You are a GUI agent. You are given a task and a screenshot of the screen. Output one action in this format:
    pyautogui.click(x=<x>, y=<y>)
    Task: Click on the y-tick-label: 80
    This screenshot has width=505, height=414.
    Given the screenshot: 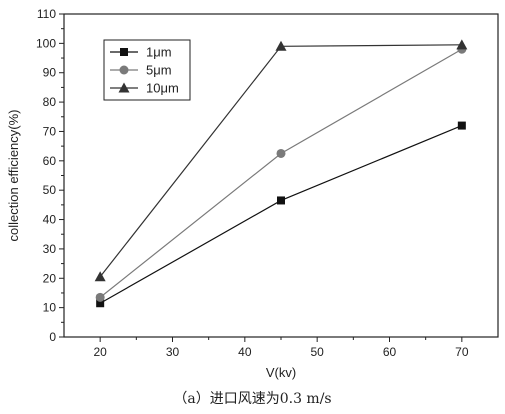 What is the action you would take?
    pyautogui.click(x=50, y=102)
    